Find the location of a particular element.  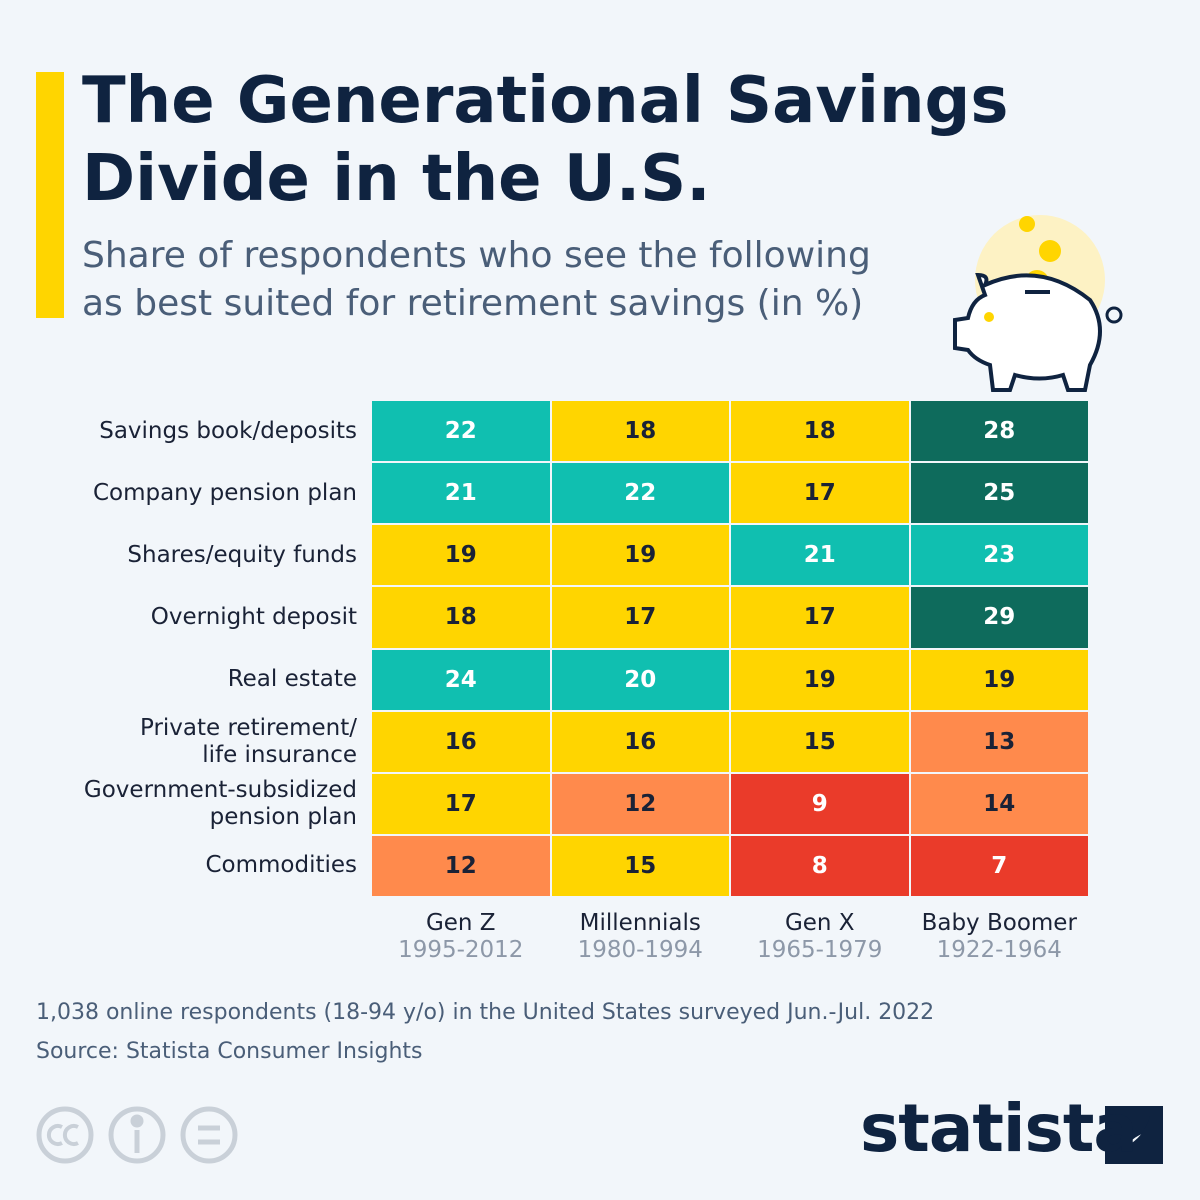

row-label: Overnight deposit is located at coordinates (253, 616).